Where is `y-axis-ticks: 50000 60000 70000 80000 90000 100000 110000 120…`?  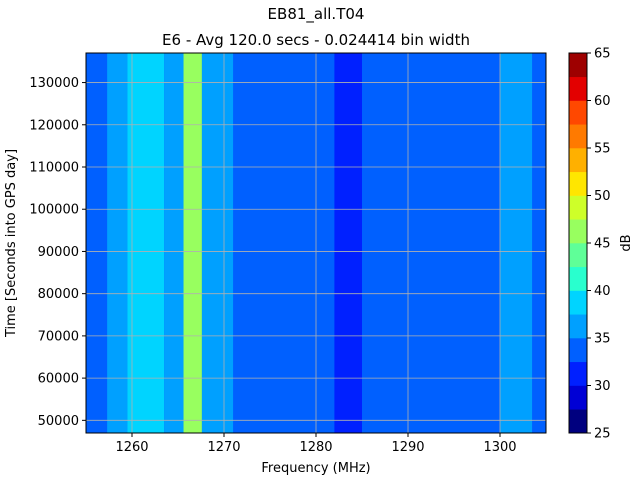
y-axis-ticks: 50000 60000 70000 80000 90000 100000 110000 120… is located at coordinates (57, 252).